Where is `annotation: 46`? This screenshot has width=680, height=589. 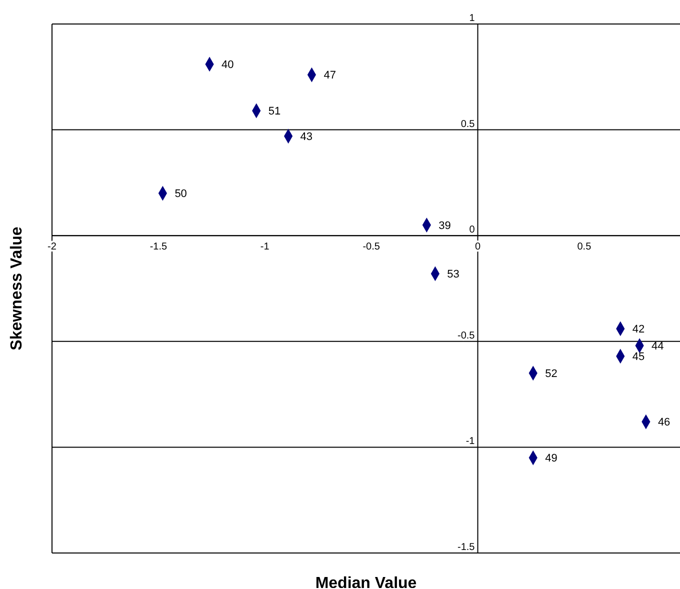 annotation: 46 is located at coordinates (664, 422).